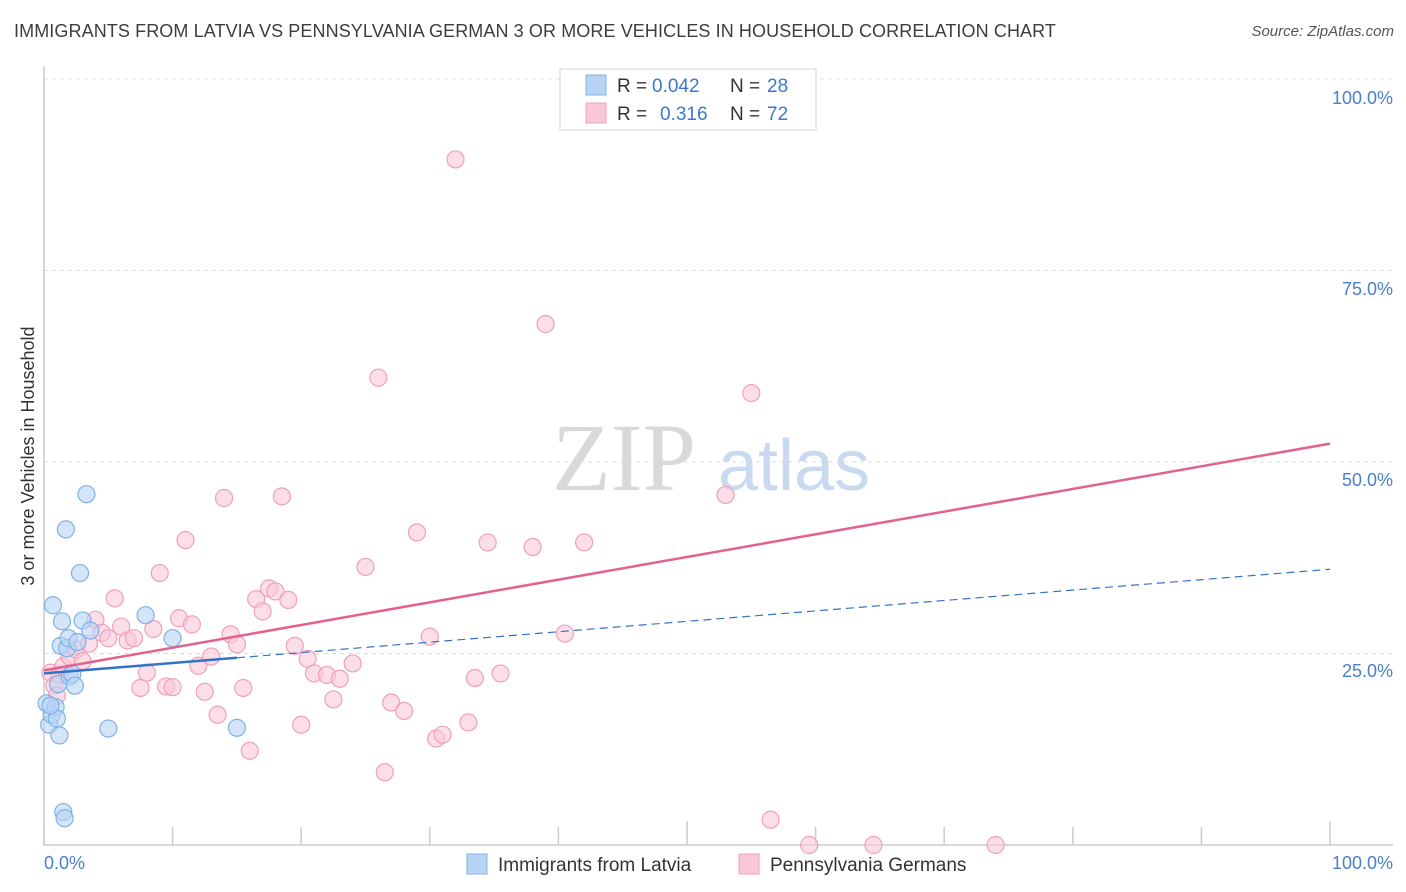  I want to click on watermark-zip: ZIP, so click(624, 457).